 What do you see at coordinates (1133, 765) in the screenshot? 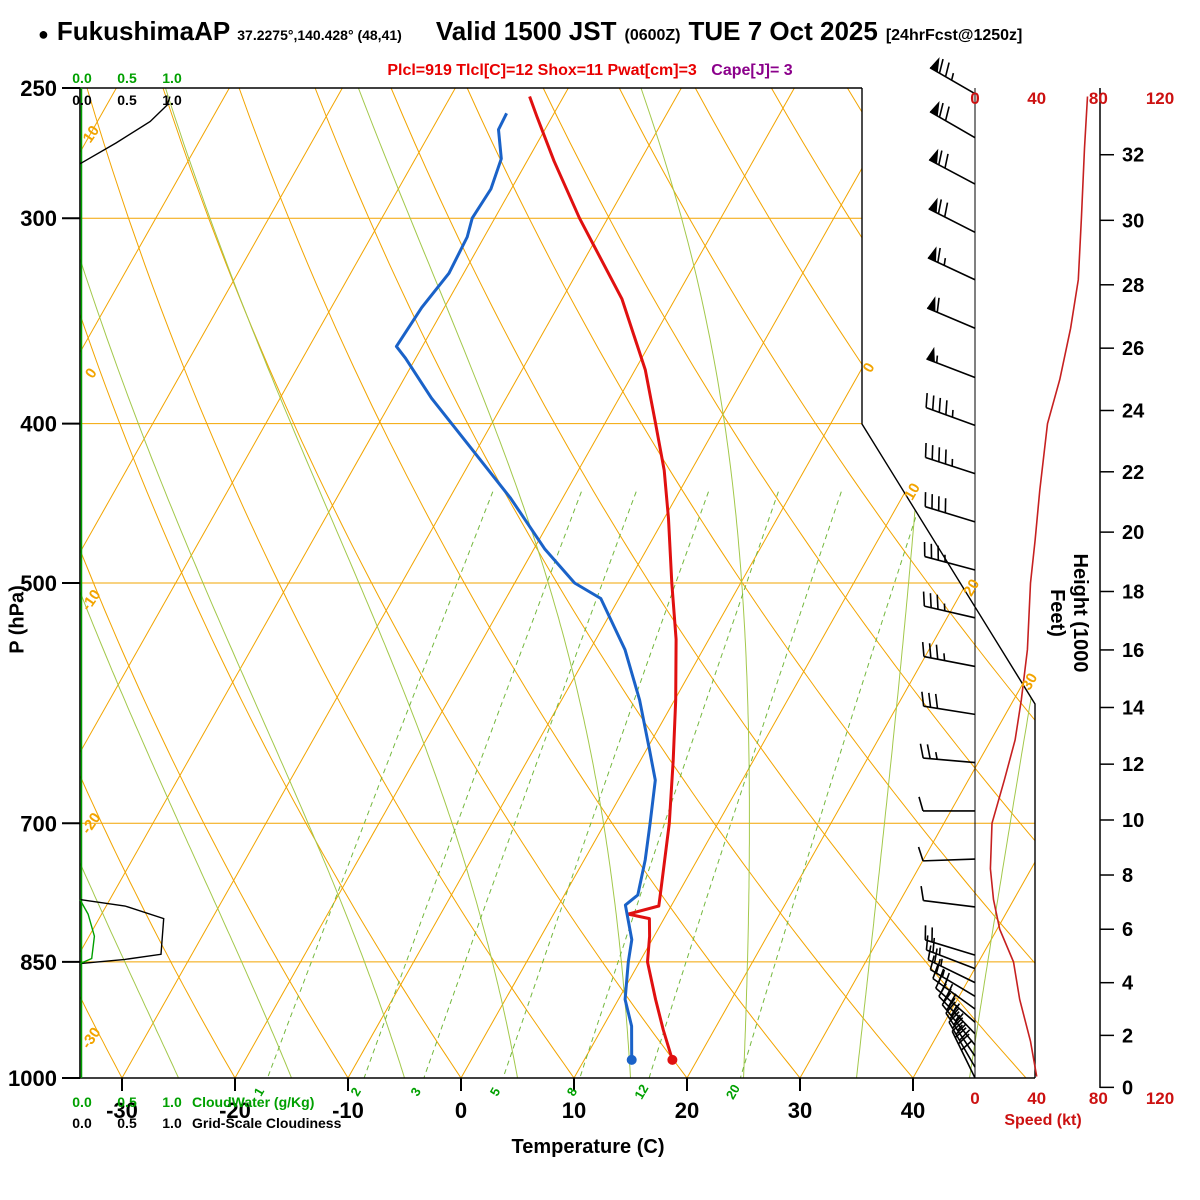
I see `height-tick-label: 12` at bounding box center [1133, 765].